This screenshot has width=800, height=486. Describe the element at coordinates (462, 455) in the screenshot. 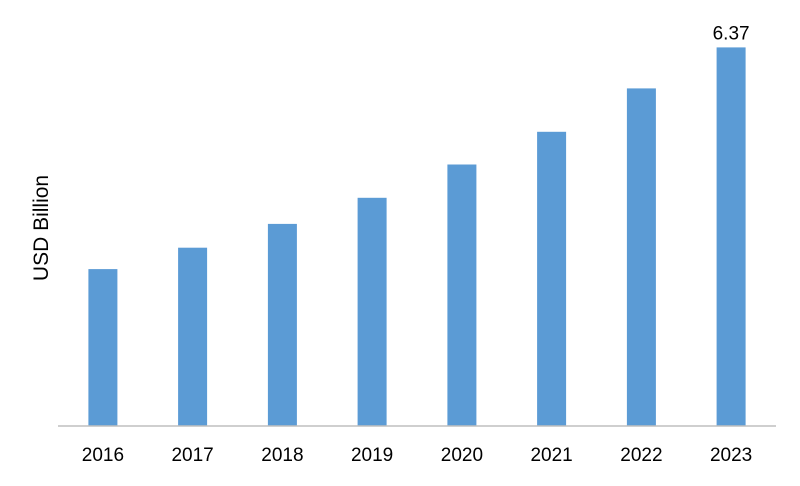

I see `x-tick-label-2020: 2020` at that location.